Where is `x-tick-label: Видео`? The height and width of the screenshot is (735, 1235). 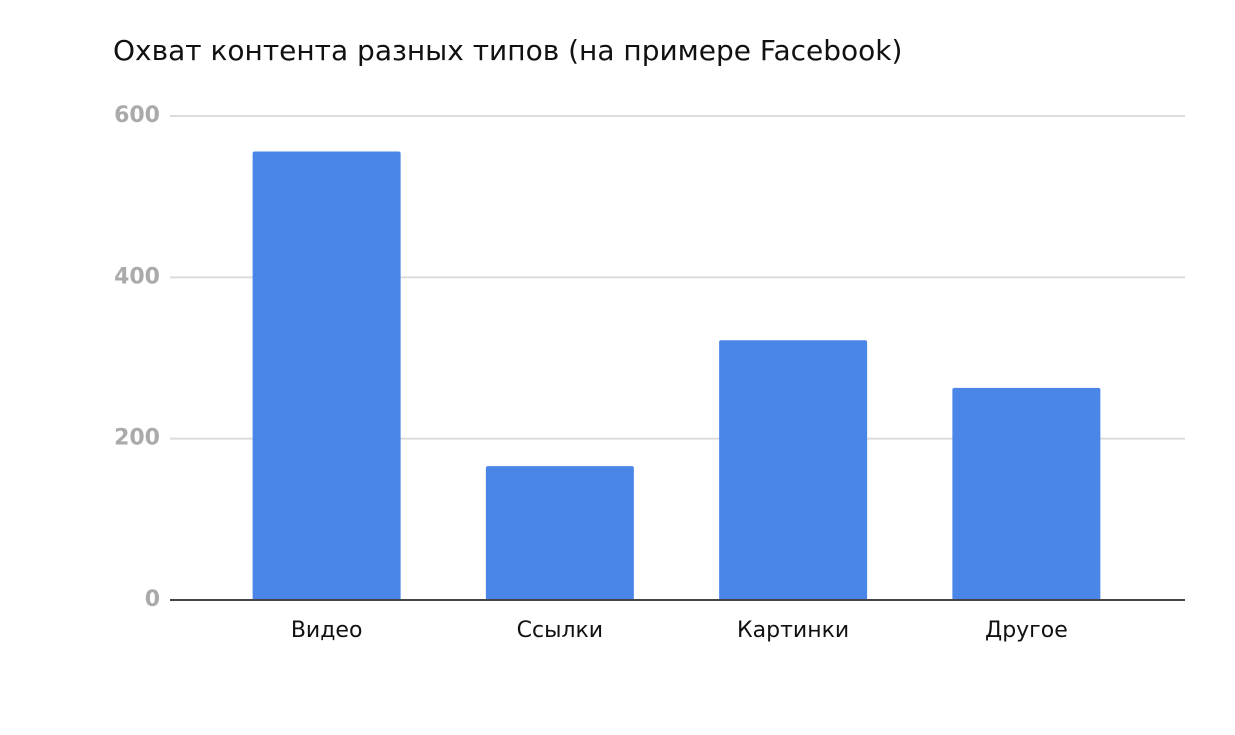
x-tick-label: Видео is located at coordinates (327, 630).